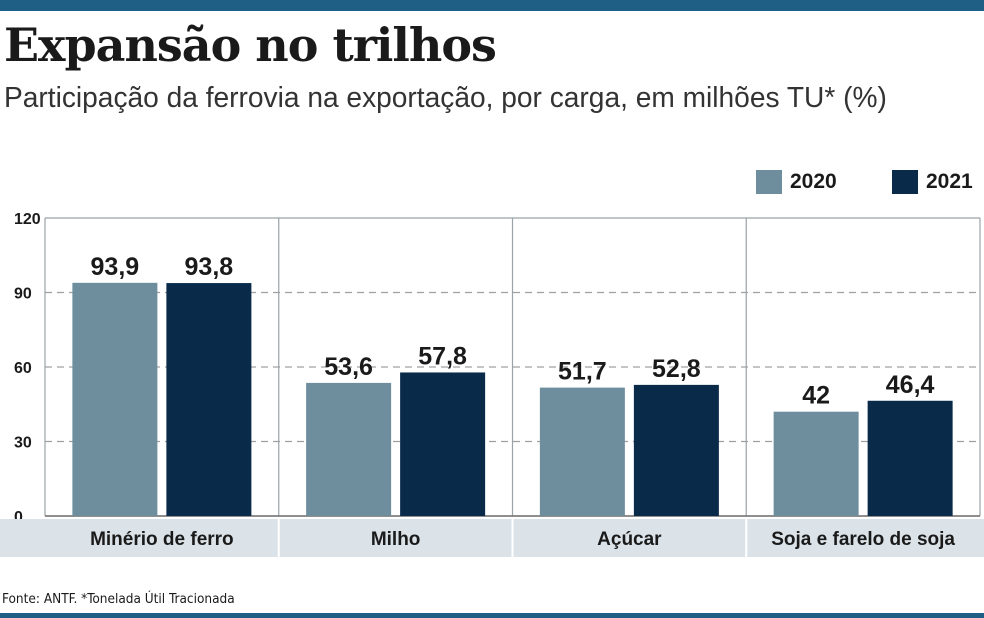 This screenshot has height=618, width=984. Describe the element at coordinates (209, 267) in the screenshot. I see `bar-value-label: 93,8` at that location.